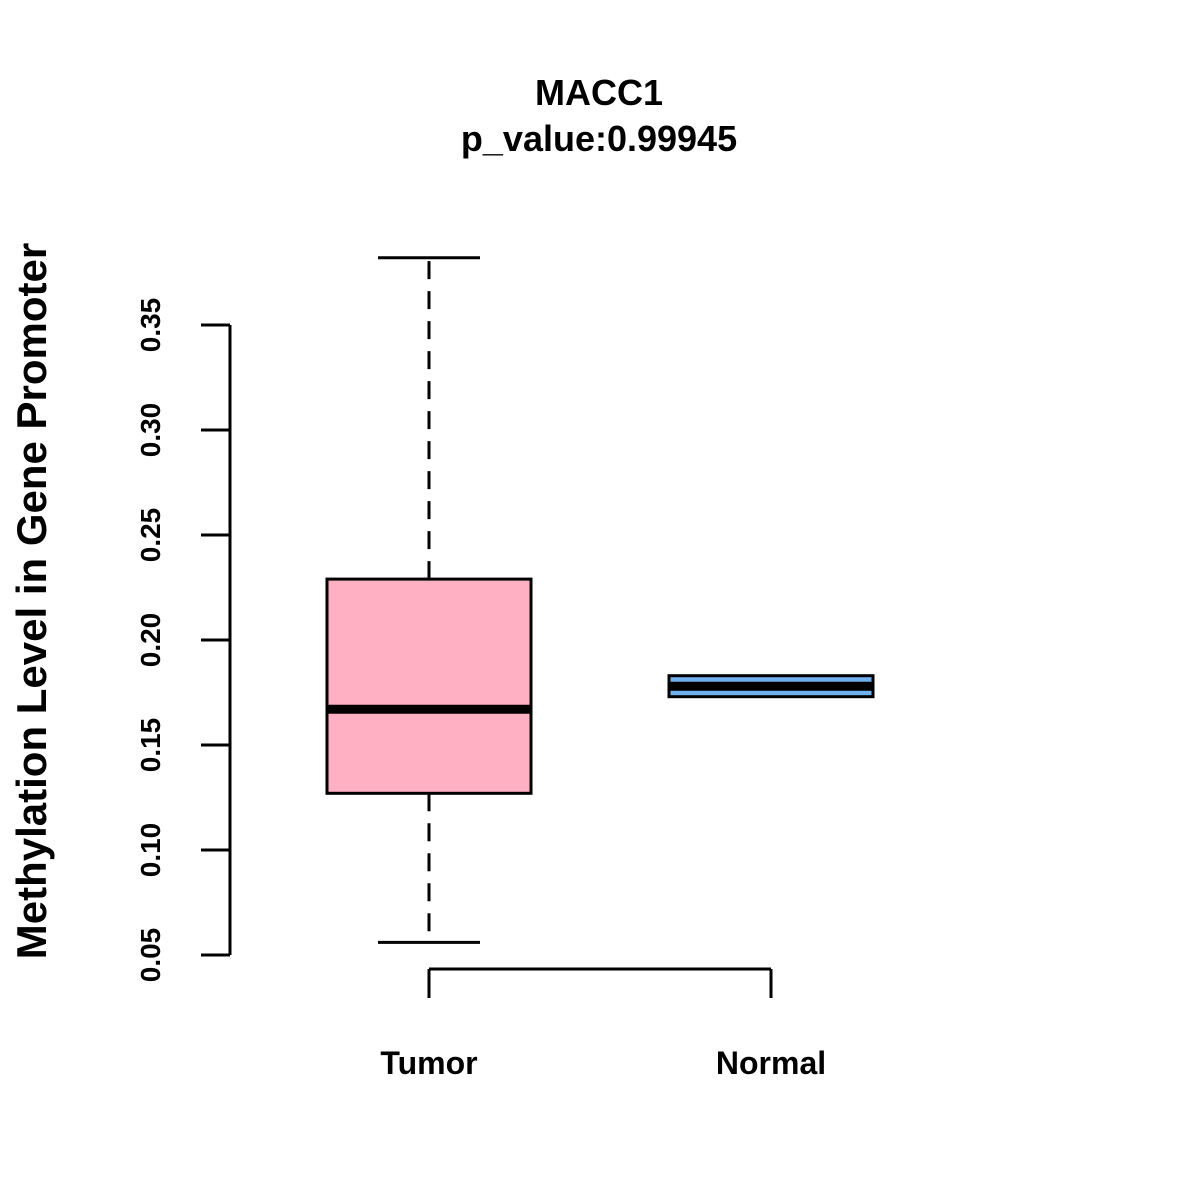  What do you see at coordinates (429, 686) in the screenshot?
I see `box-iqr` at bounding box center [429, 686].